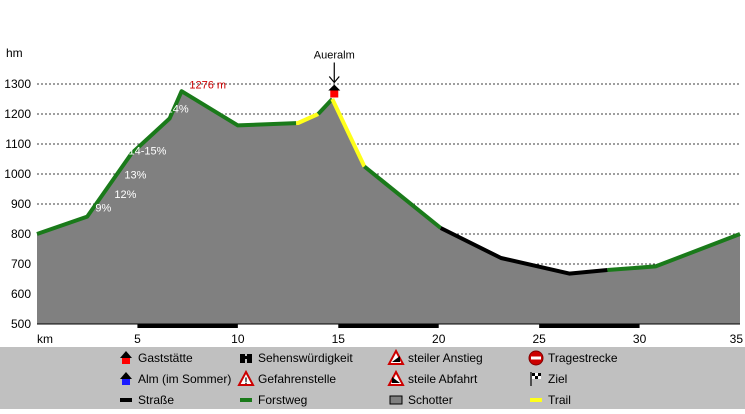 This screenshot has width=745, height=414. Describe the element at coordinates (305, 358) in the screenshot. I see `legend-label: Sehenswürdigkeit` at that location.